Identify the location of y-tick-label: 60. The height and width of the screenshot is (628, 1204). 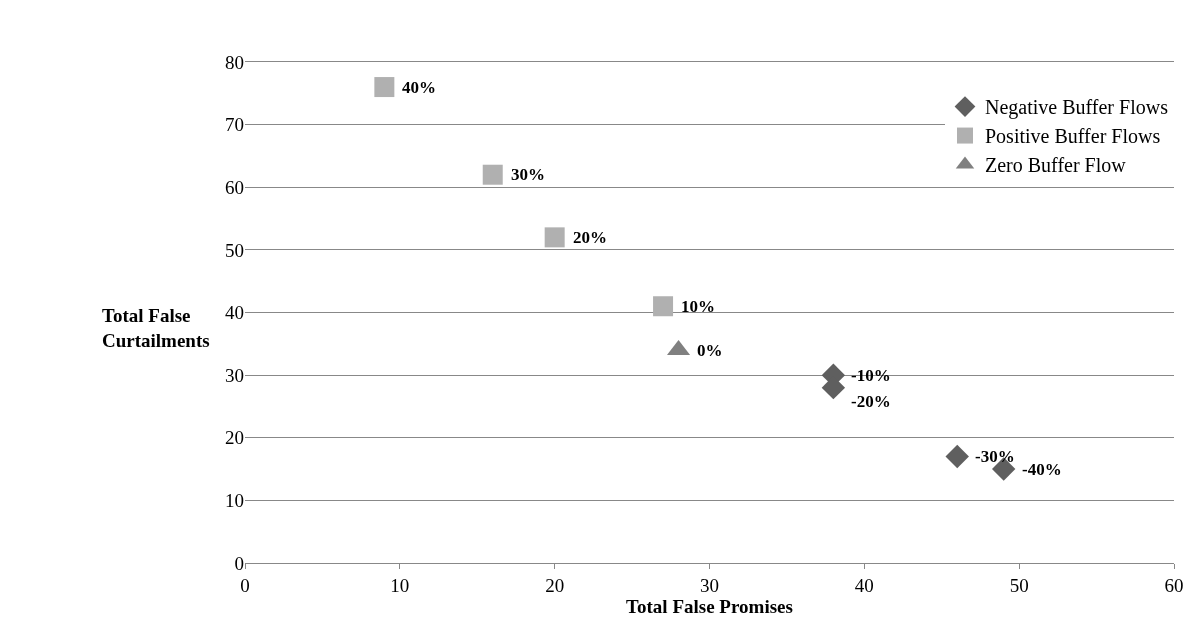
(234, 187).